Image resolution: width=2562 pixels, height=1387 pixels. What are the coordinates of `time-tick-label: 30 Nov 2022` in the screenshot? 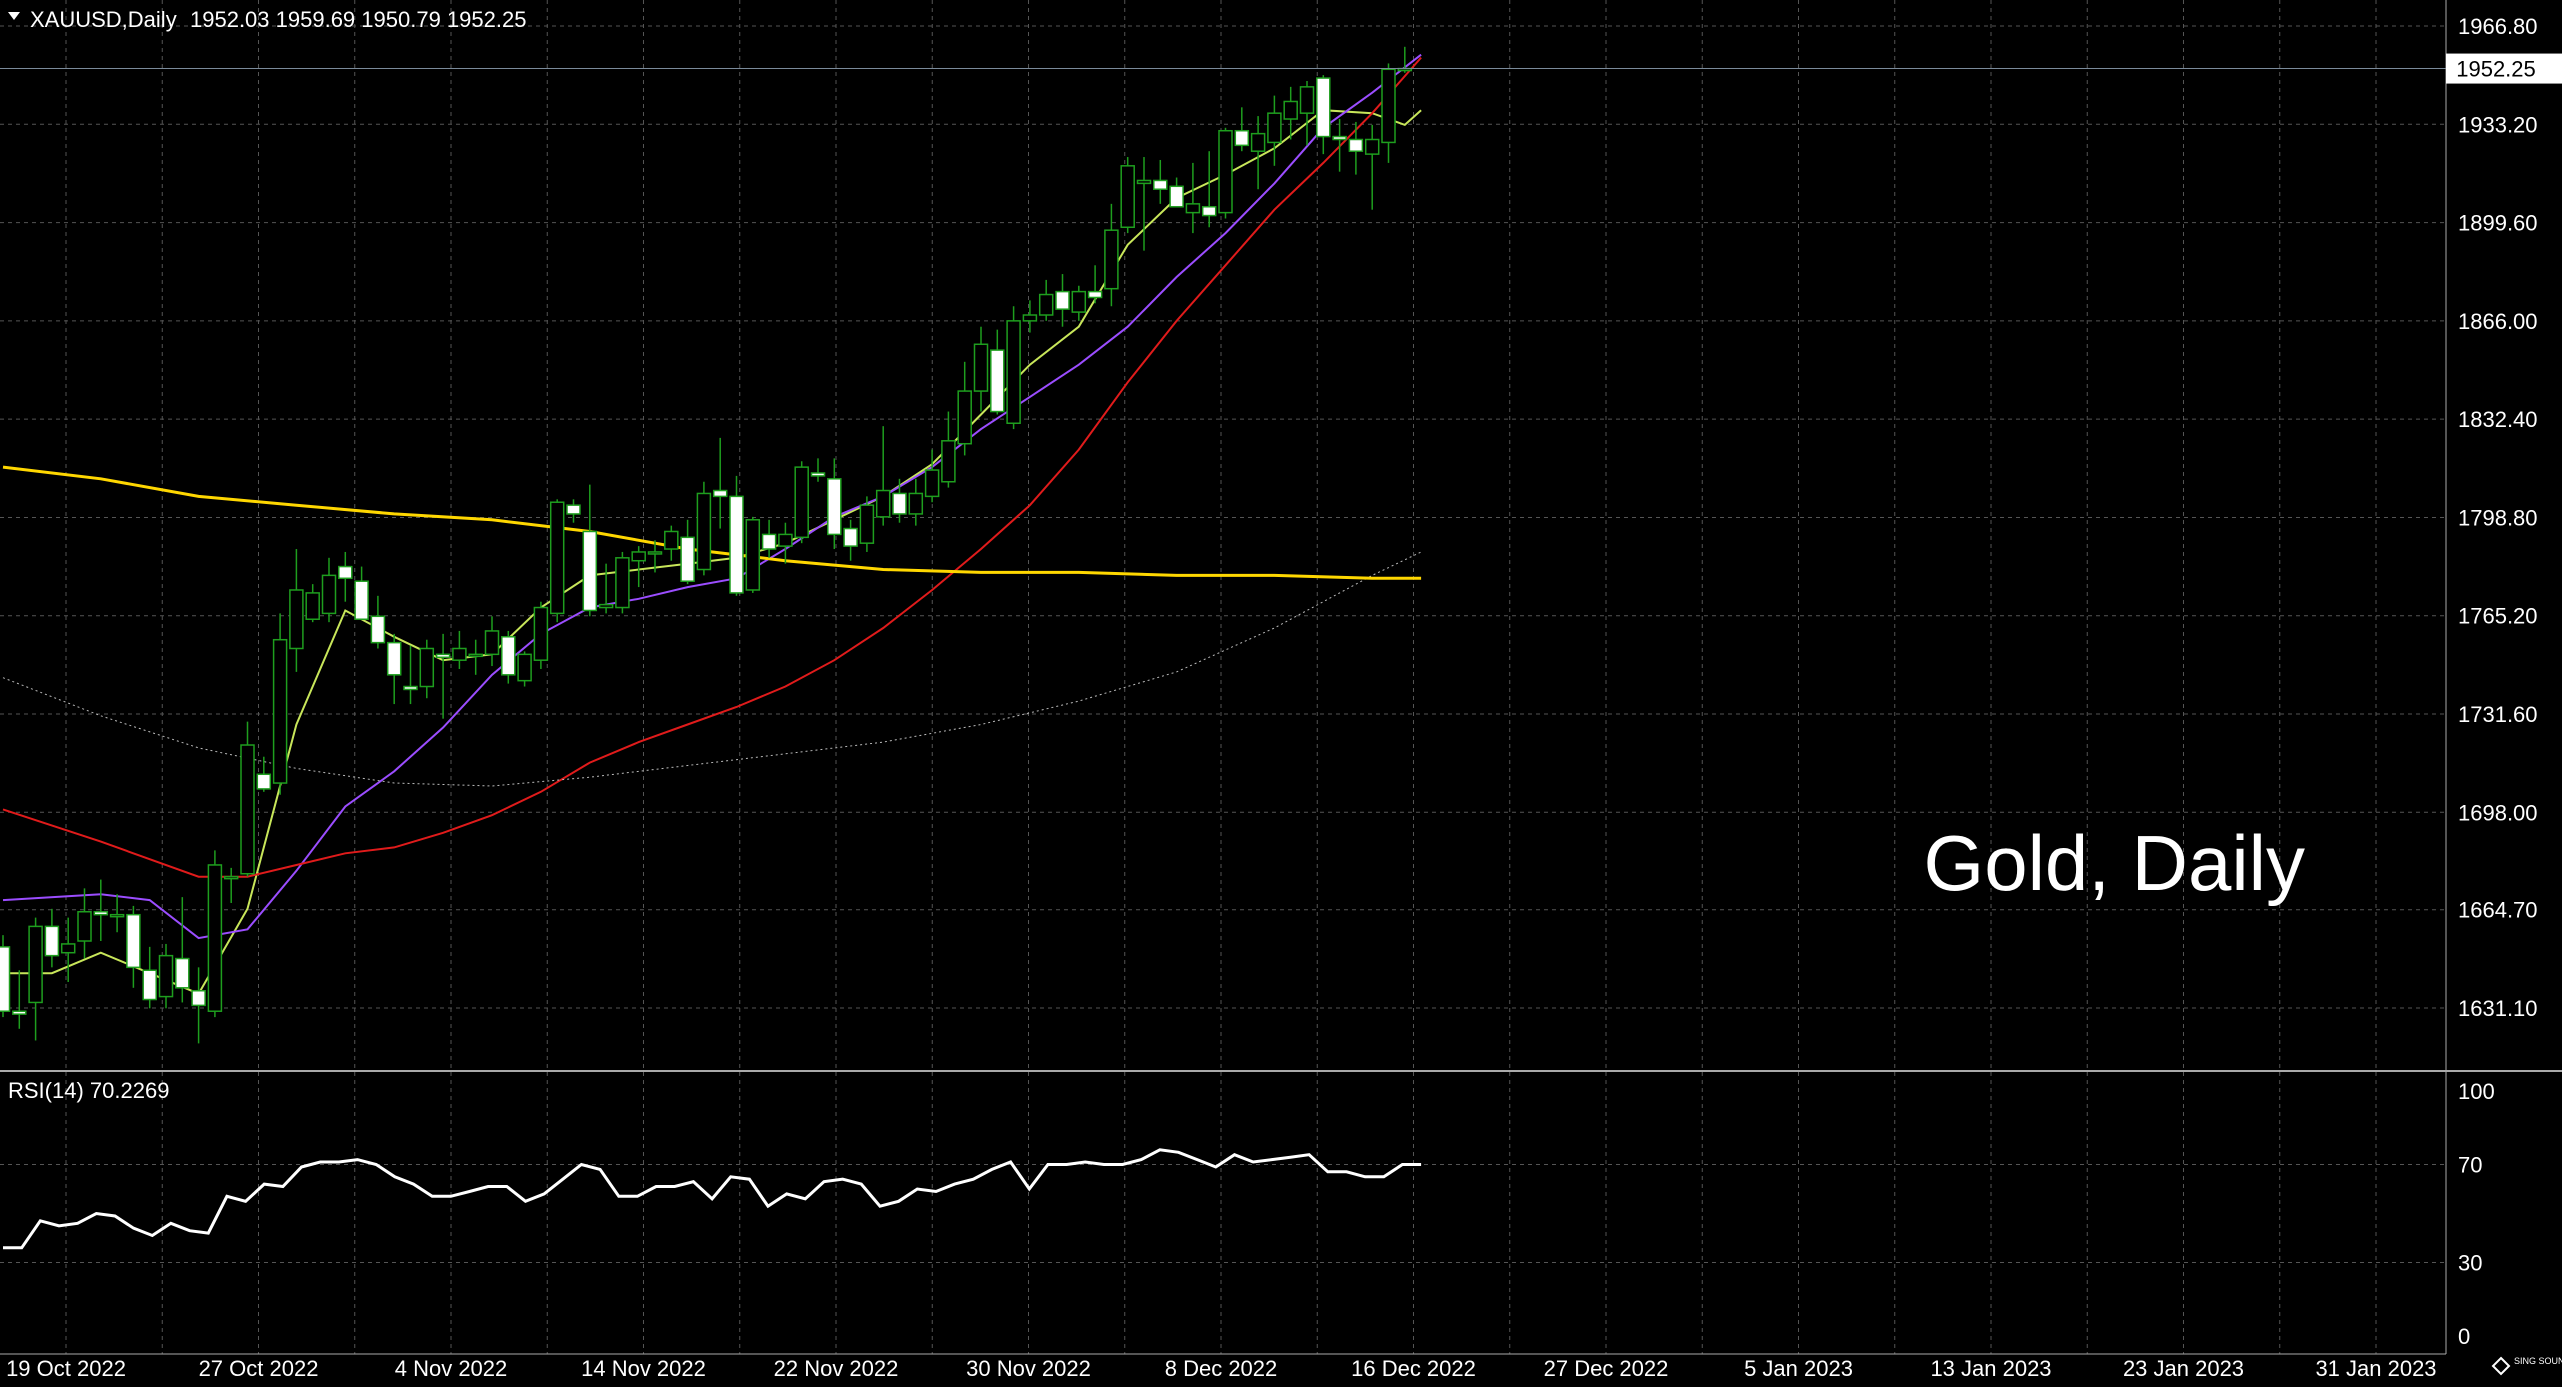 It's located at (1028, 1368).